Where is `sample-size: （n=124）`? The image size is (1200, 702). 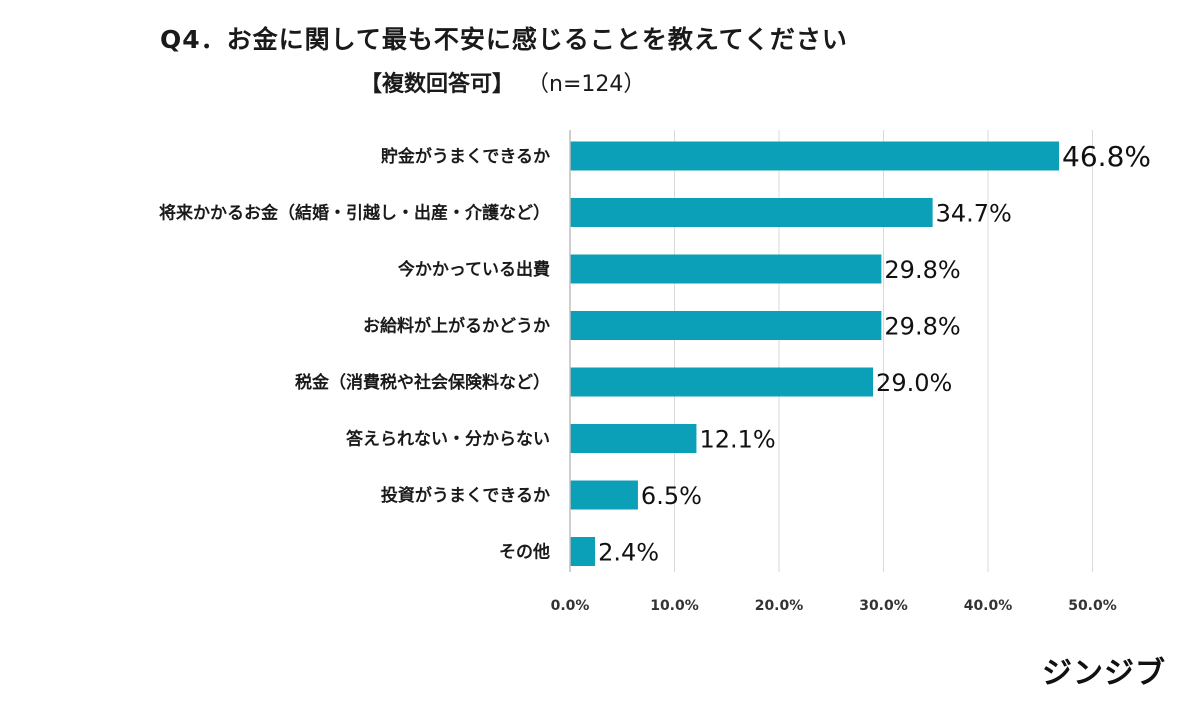 sample-size: （n=124） is located at coordinates (592, 84).